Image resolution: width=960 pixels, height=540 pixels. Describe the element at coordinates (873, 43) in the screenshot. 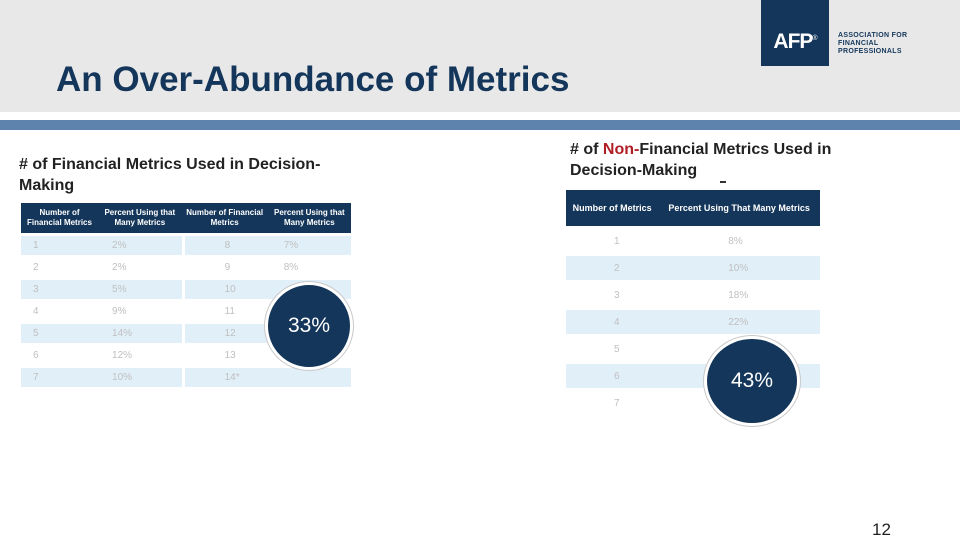

I see `afp-logo-text: ASSOCIATION FOR FINANCIAL PROFESSIONALS` at that location.